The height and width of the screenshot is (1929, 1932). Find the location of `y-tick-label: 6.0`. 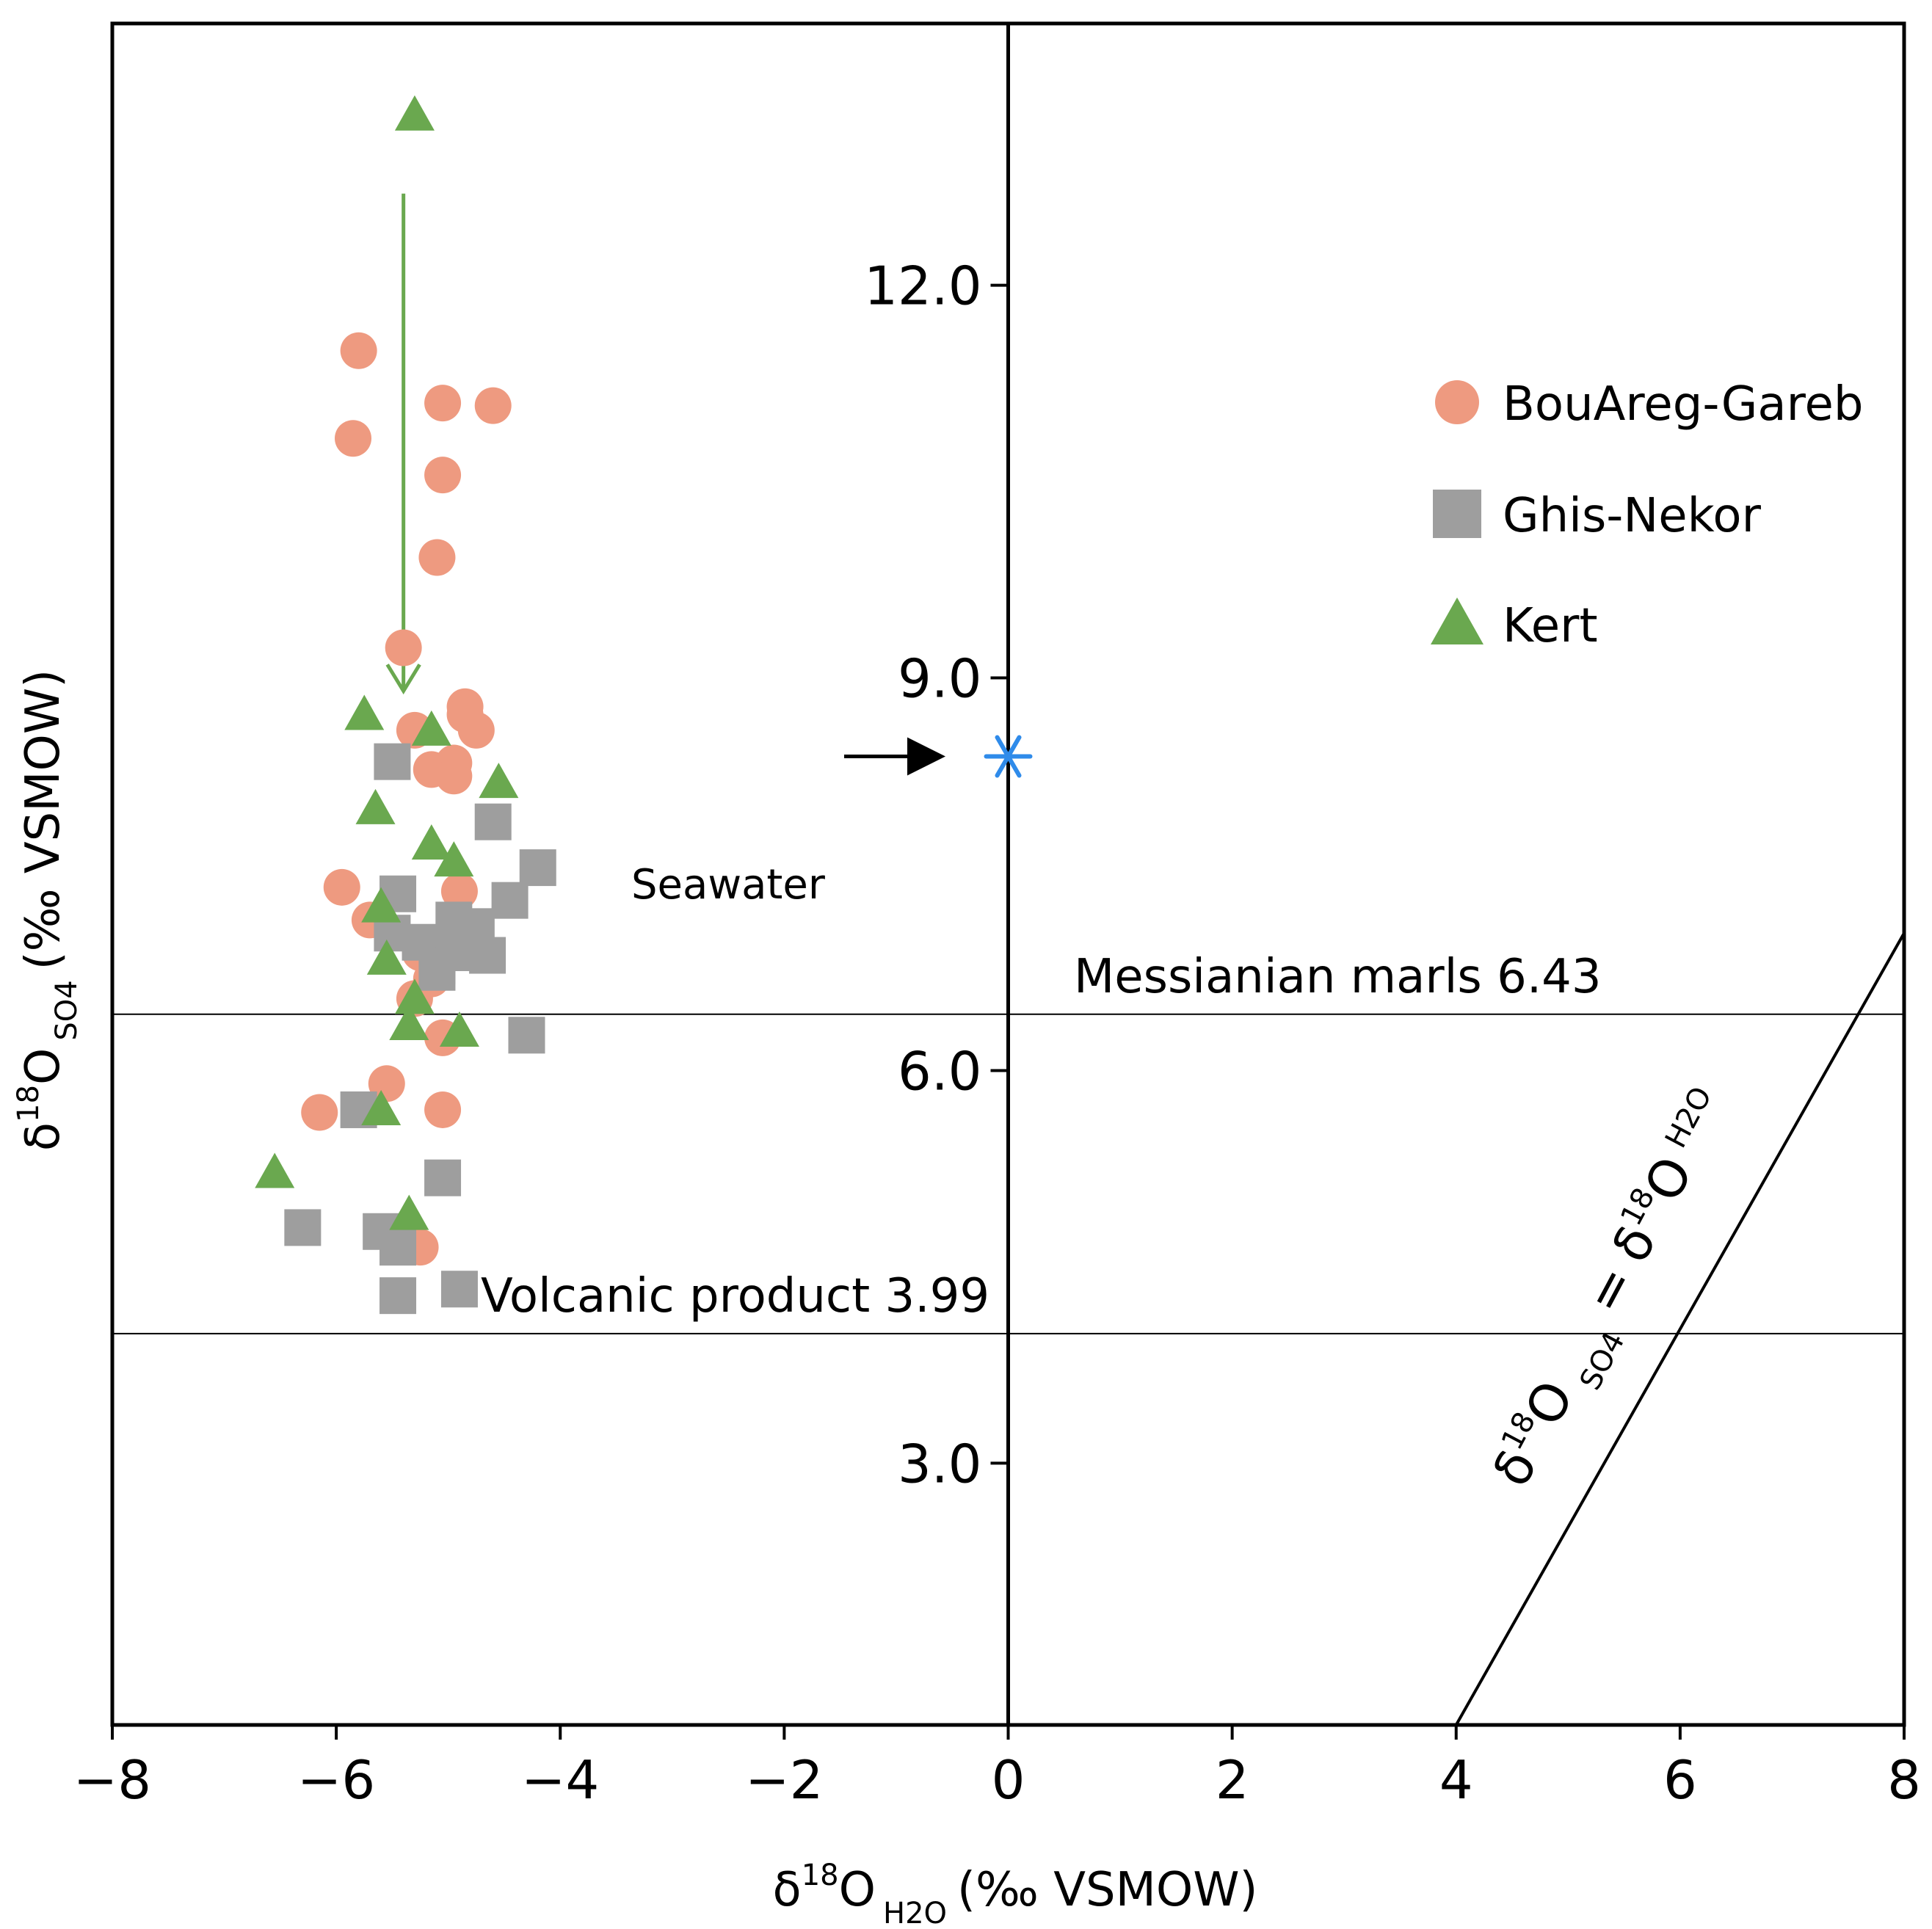

y-tick-label: 6.0 is located at coordinates (940, 1071).